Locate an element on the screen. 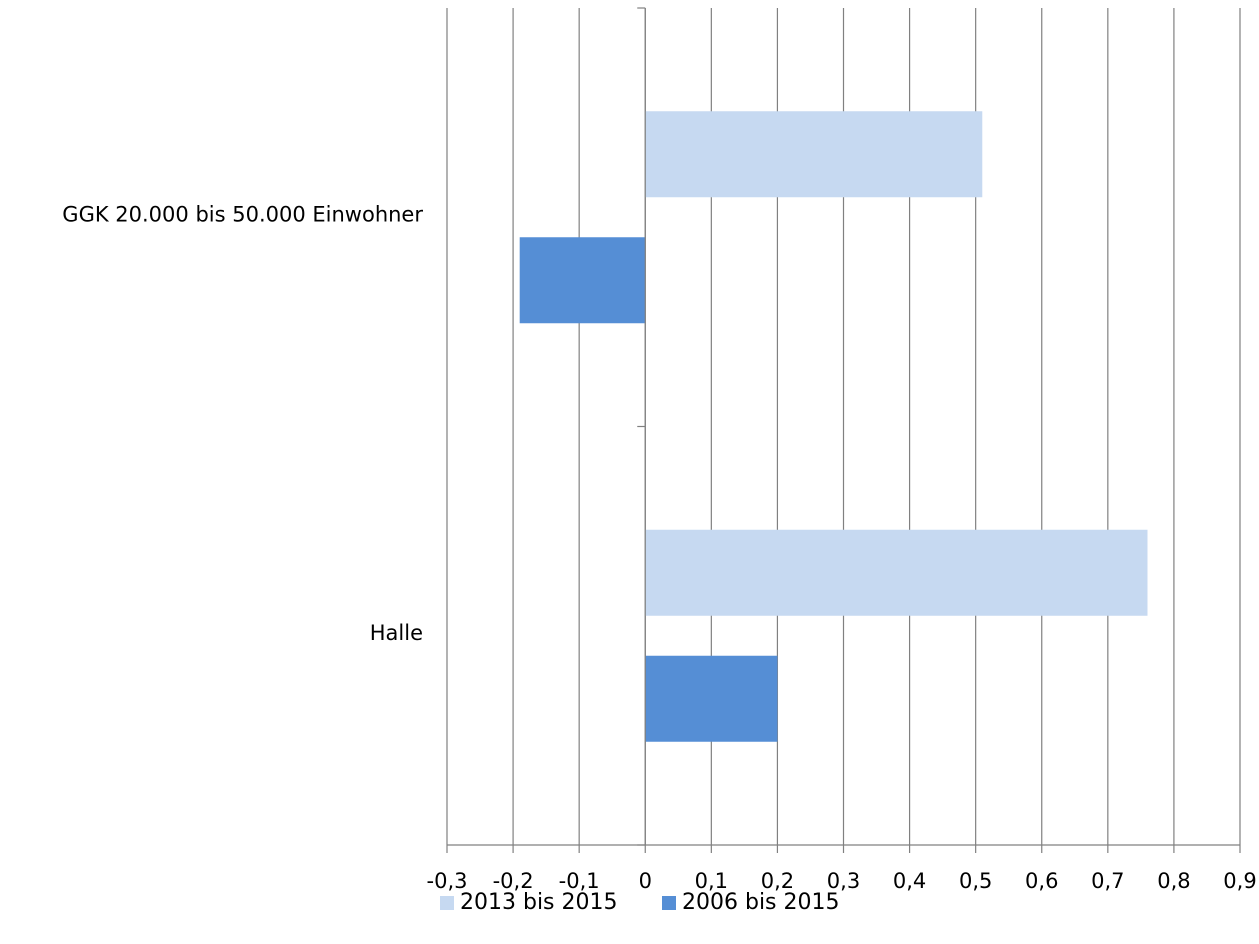 This screenshot has width=1259, height=944. x-tick-label: 0,8 is located at coordinates (1173, 881).